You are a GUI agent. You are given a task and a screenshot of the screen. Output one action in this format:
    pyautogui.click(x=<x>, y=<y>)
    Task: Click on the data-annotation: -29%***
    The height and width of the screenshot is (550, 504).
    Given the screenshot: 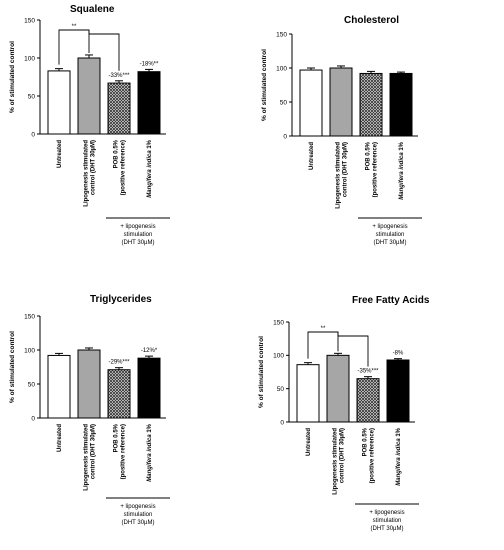 What is the action you would take?
    pyautogui.click(x=119, y=363)
    